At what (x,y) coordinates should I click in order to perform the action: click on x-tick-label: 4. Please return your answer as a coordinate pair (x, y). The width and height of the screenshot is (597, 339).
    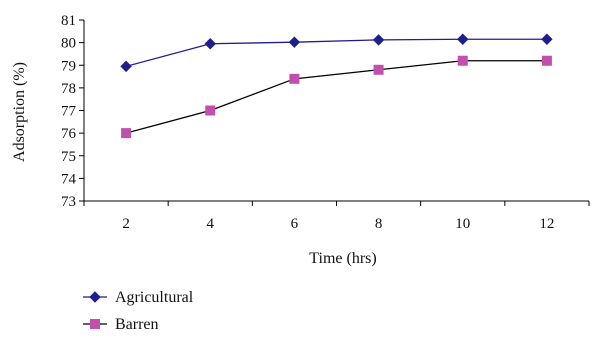
    Looking at the image, I should click on (211, 224).